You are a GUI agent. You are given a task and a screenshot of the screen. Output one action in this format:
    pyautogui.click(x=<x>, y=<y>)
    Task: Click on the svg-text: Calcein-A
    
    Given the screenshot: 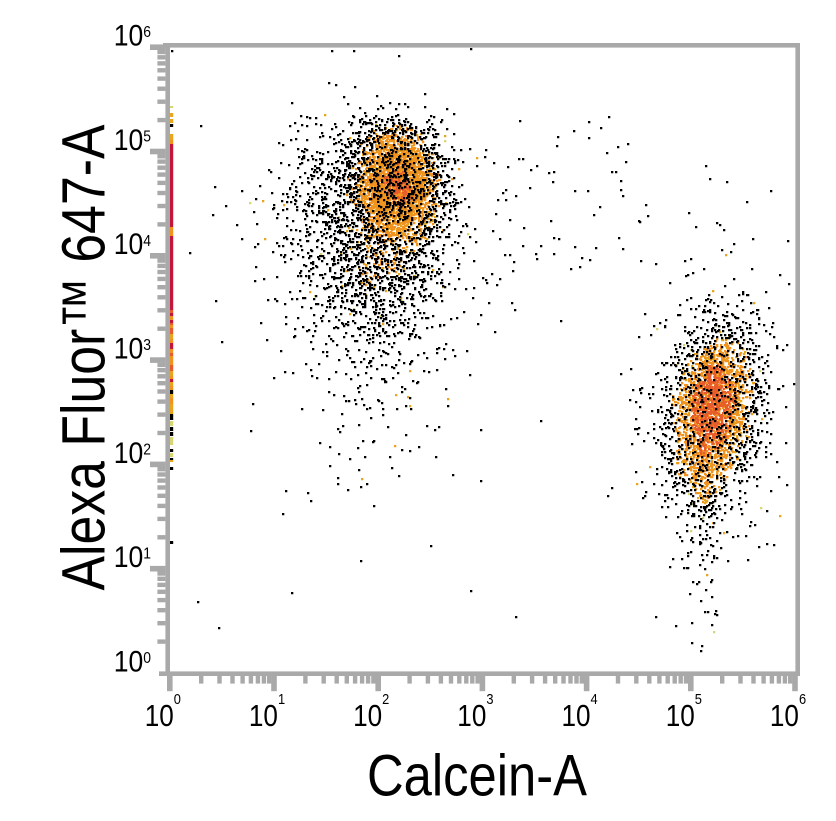 What is the action you would take?
    pyautogui.click(x=477, y=776)
    